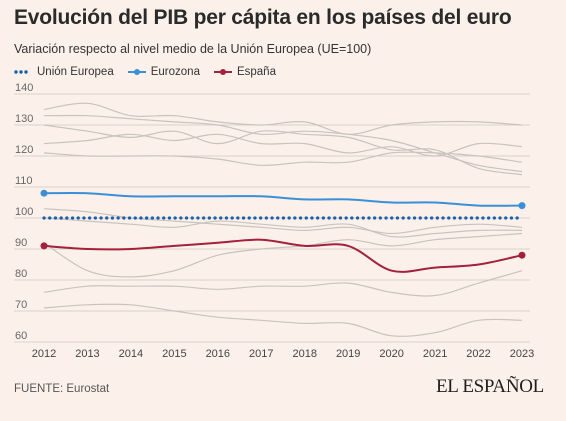  I want to click on x-tick-label: 2012, so click(44, 354).